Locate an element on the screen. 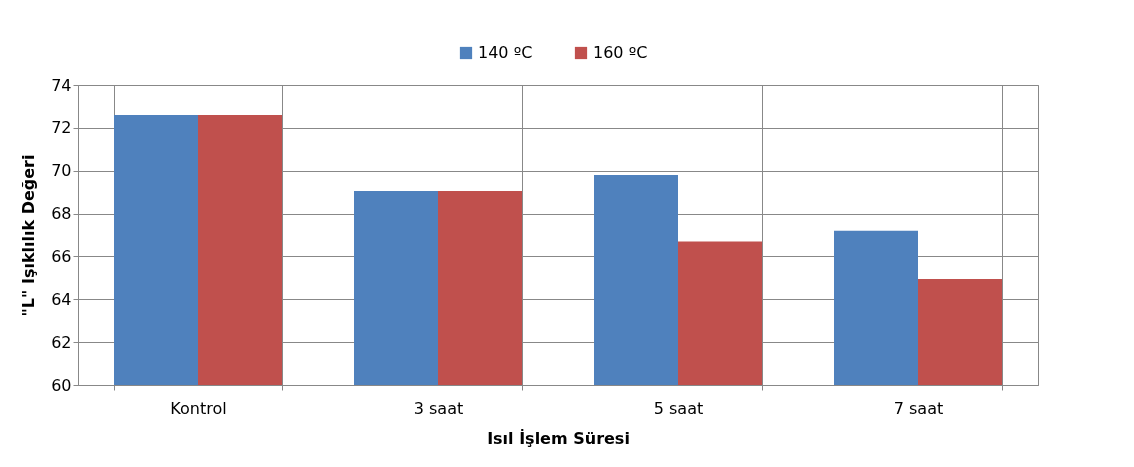  y-tick-label: 64 is located at coordinates (61, 299).